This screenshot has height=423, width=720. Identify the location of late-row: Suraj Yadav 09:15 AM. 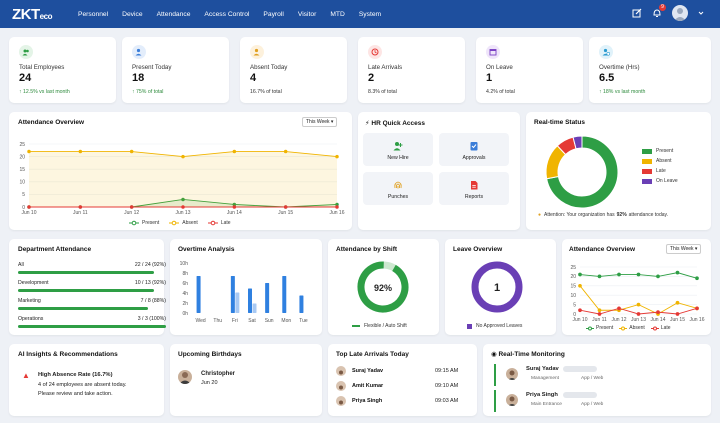
(402, 371).